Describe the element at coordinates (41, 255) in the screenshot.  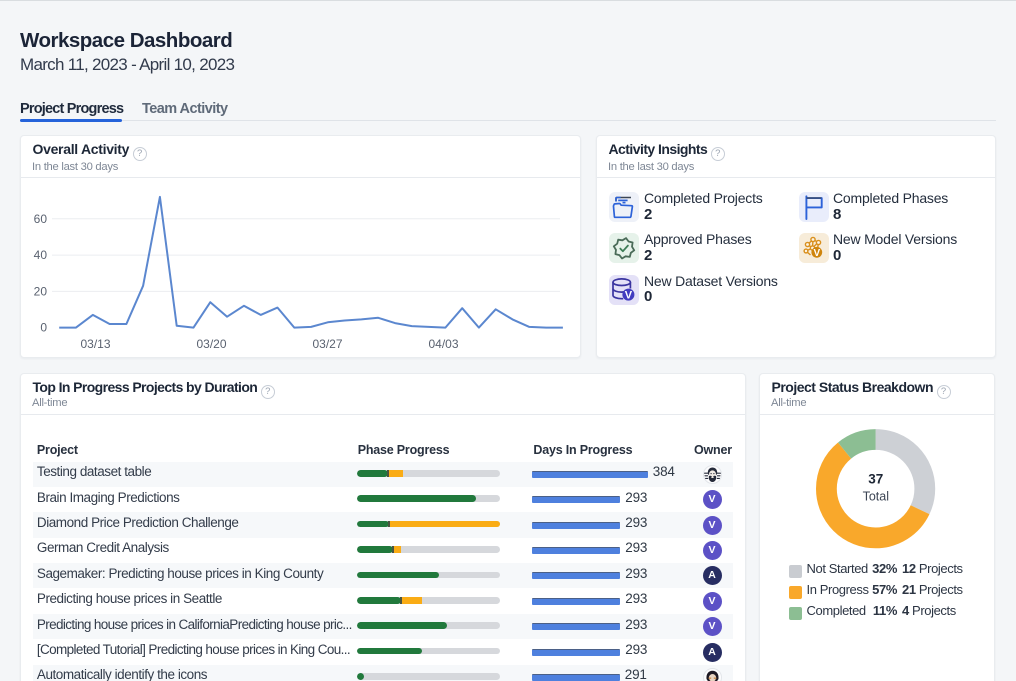
I see `svg-text: 40` at that location.